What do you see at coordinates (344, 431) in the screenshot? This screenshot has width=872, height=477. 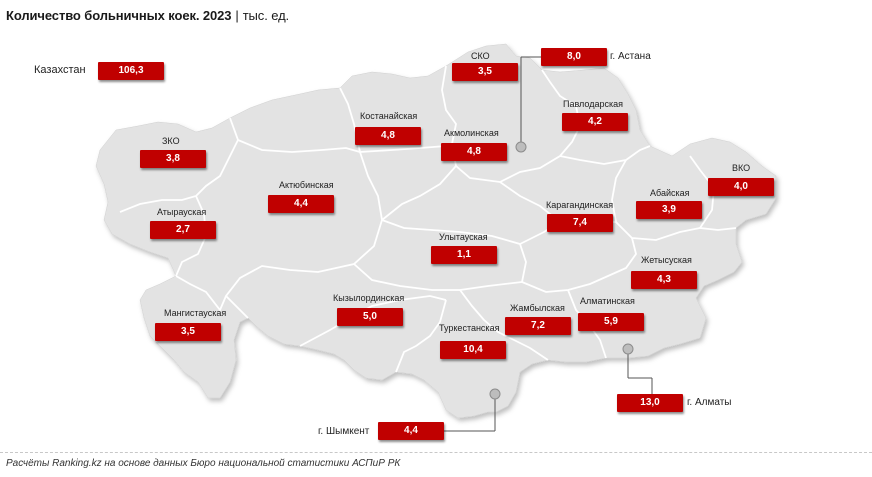 I see `city-label-shymkent: г. Шымкент` at bounding box center [344, 431].